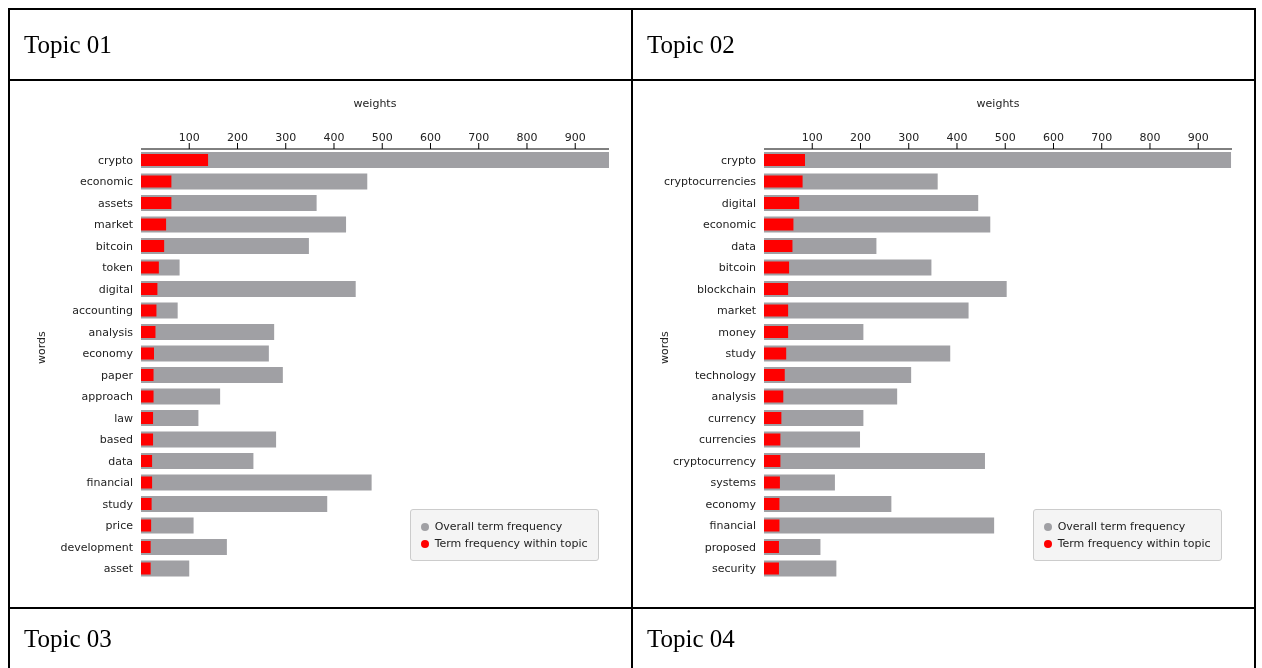  Describe the element at coordinates (731, 418) in the screenshot. I see `y-tick-label: currency` at that location.